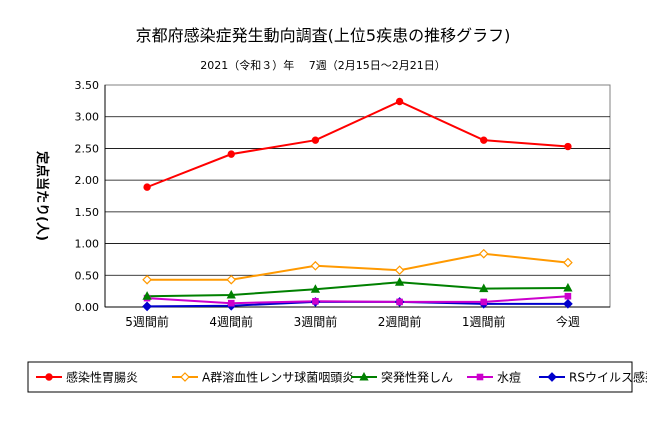 The width and height of the screenshot is (647, 428). I want to click on x-tick-label: 2週間前, so click(400, 321).